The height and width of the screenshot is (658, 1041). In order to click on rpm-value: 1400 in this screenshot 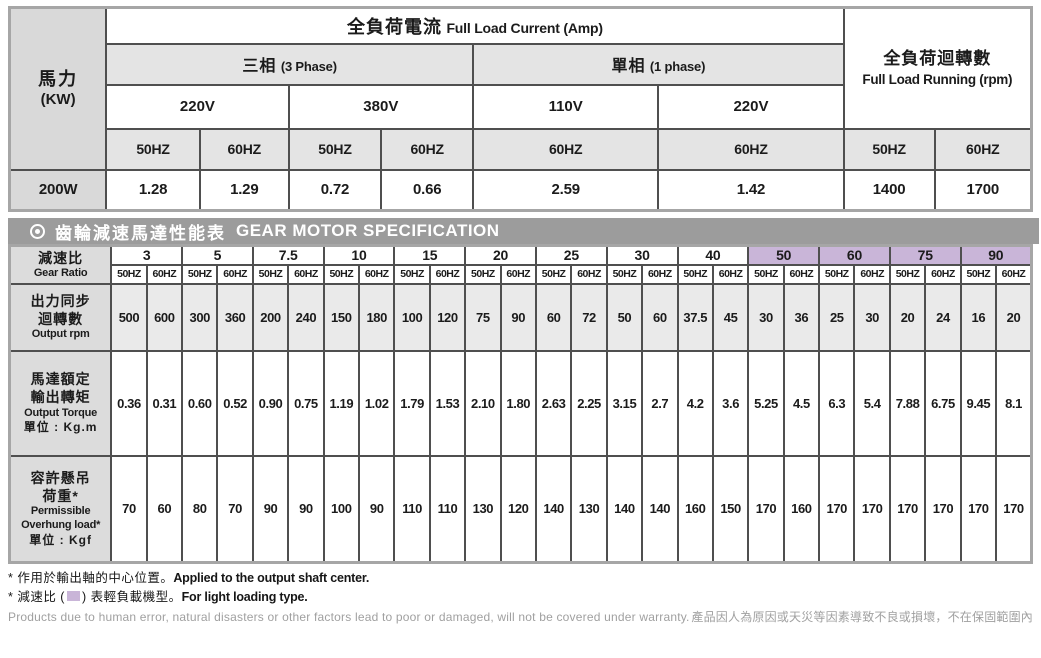, I will do `click(889, 190)`.